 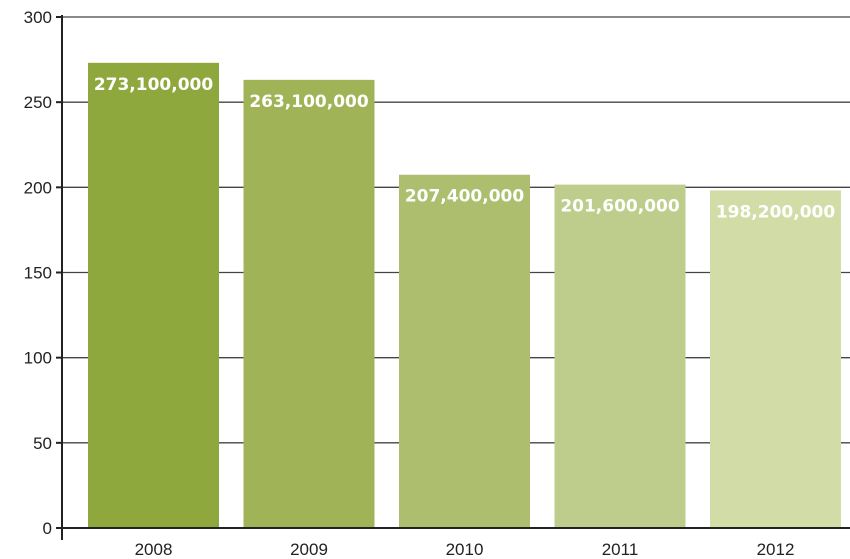 What do you see at coordinates (776, 212) in the screenshot?
I see `data-label: 198,200,000` at bounding box center [776, 212].